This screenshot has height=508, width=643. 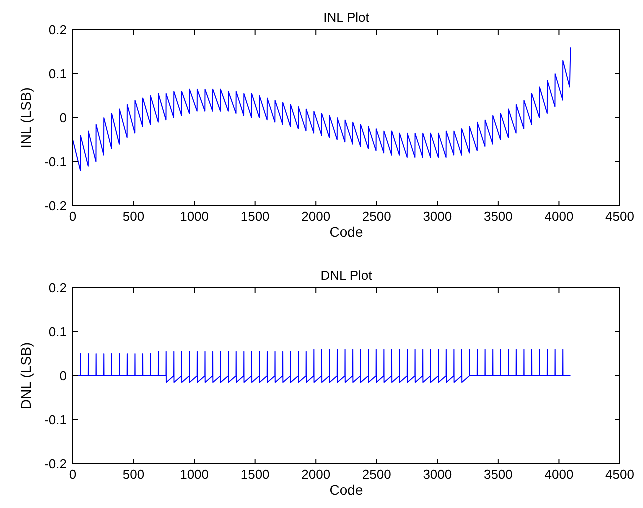 What do you see at coordinates (347, 17) in the screenshot?
I see `chart-title: INL Plot` at bounding box center [347, 17].